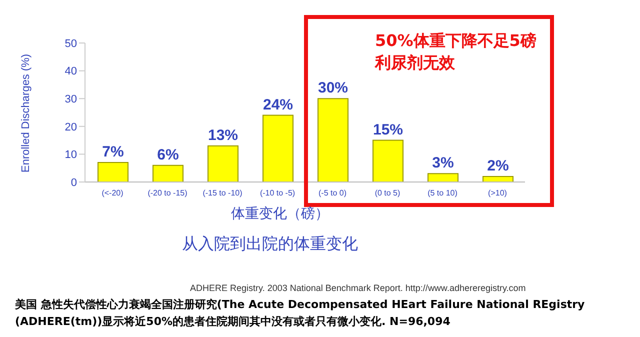 The width and height of the screenshot is (640, 337). Describe the element at coordinates (498, 193) in the screenshot. I see `x-tick-label: (>10)` at that location.